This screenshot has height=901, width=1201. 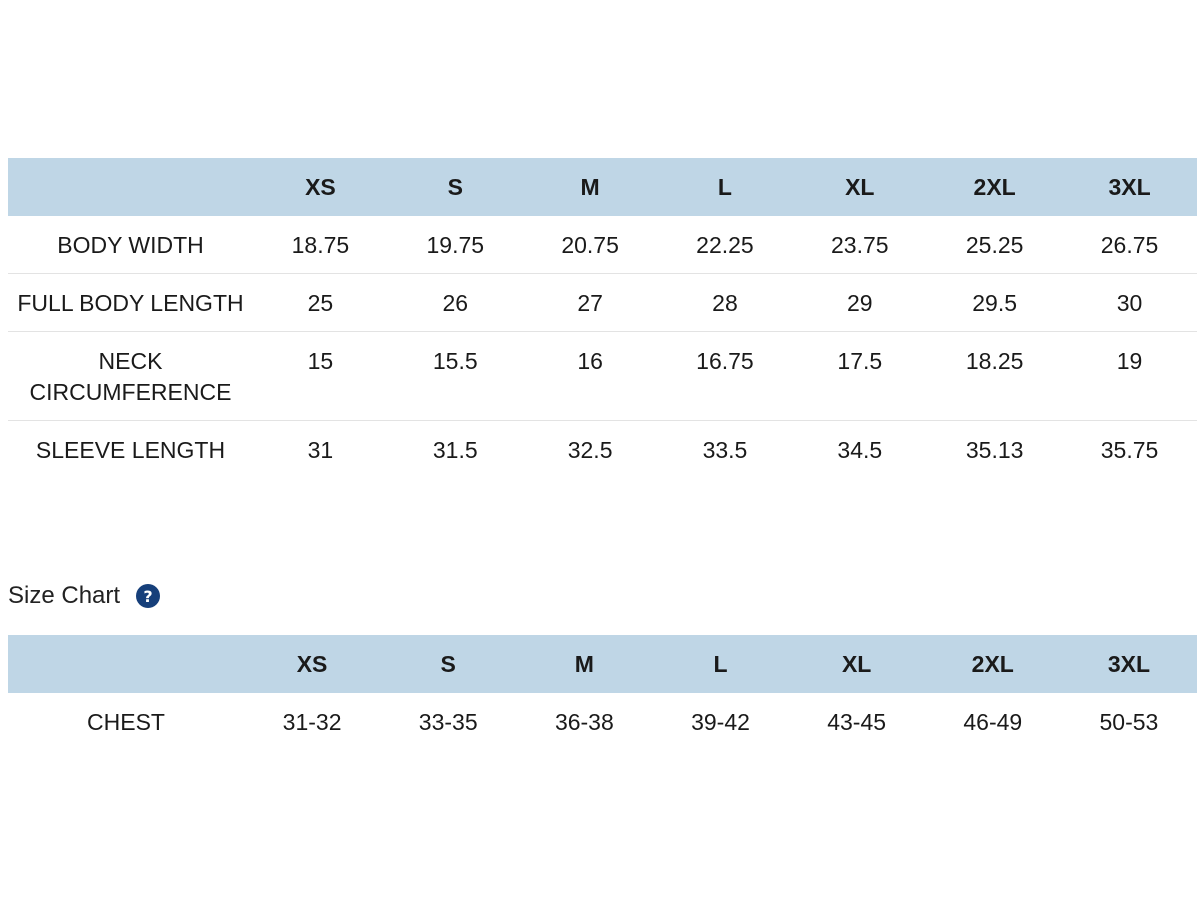 I want to click on table-cell: 18.25, so click(x=995, y=376).